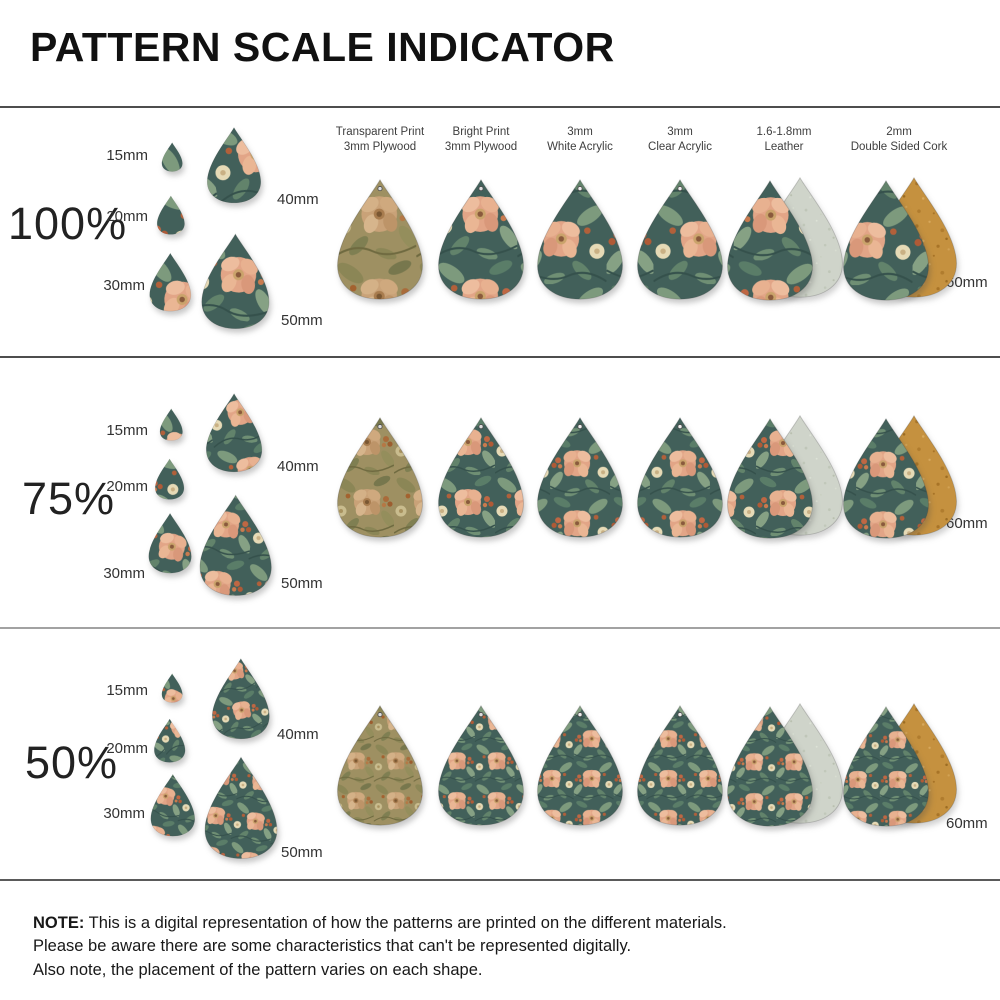 Image resolution: width=1000 pixels, height=1000 pixels. I want to click on teardrop-100-clear-acrylic, so click(680, 239).